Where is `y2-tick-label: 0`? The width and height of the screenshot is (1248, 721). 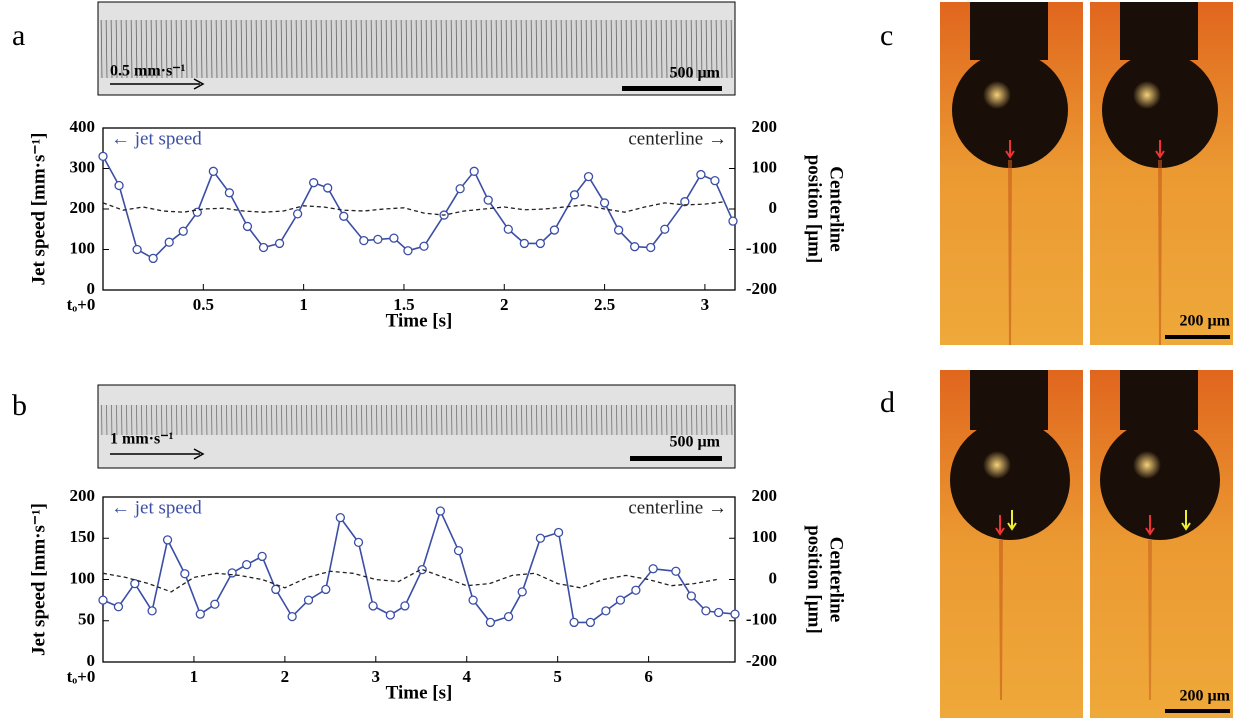 y2-tick-label: 0 is located at coordinates (773, 207).